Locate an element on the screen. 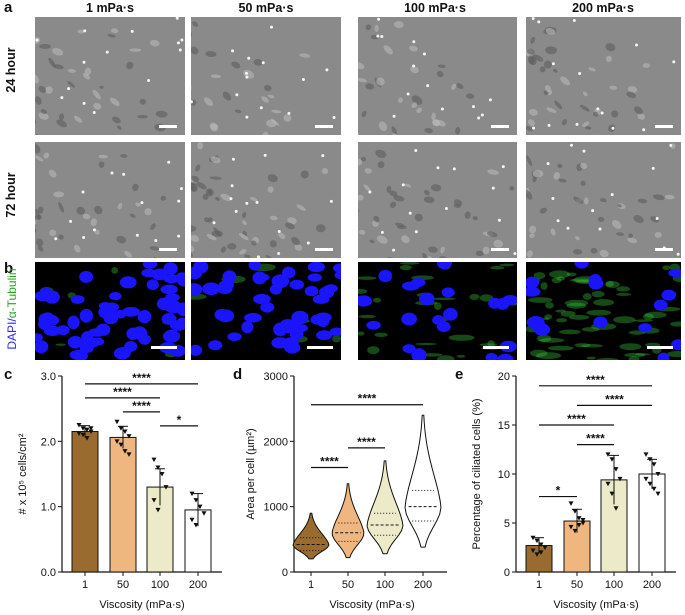 The height and width of the screenshot is (615, 685). x-tick-label: 50 is located at coordinates (577, 585).